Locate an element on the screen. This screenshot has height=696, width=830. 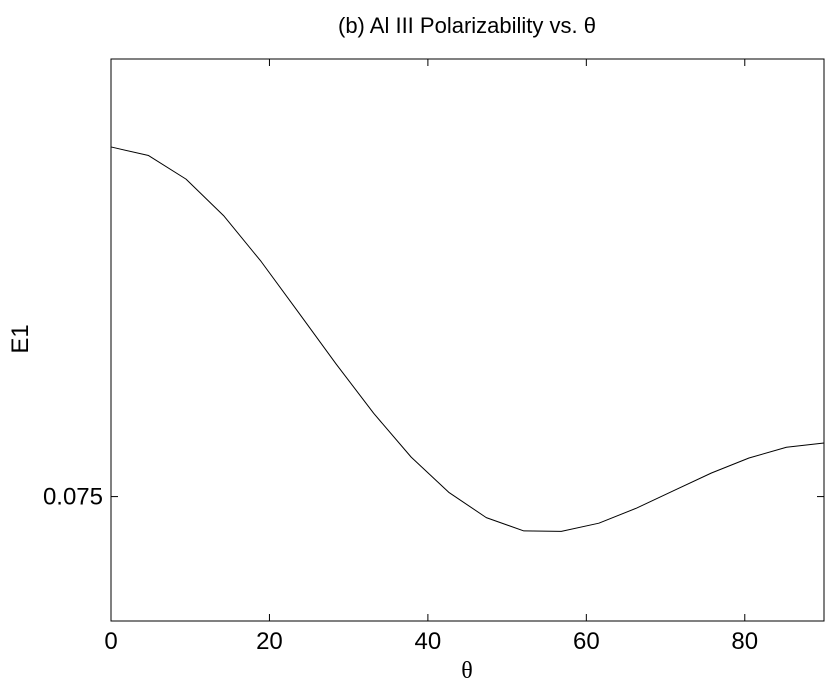
chart-title: (b) Al III Polarizability vs. θ is located at coordinates (467, 25).